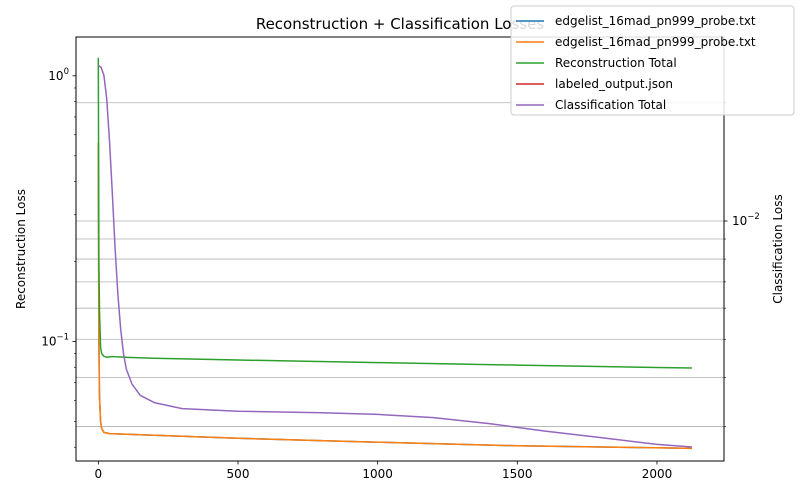  Describe the element at coordinates (377, 474) in the screenshot. I see `x-tick-label: 1000` at that location.